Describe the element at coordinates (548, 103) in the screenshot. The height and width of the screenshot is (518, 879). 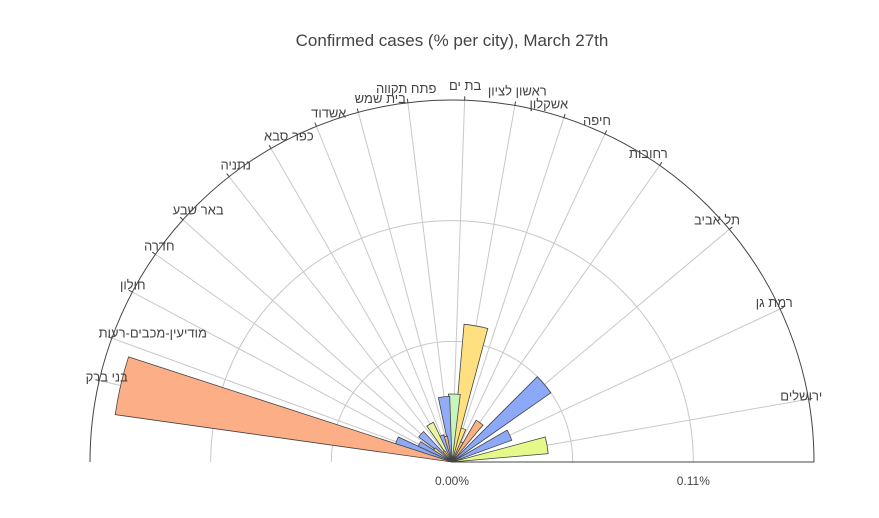
I see `category-label: אשקלון` at that location.